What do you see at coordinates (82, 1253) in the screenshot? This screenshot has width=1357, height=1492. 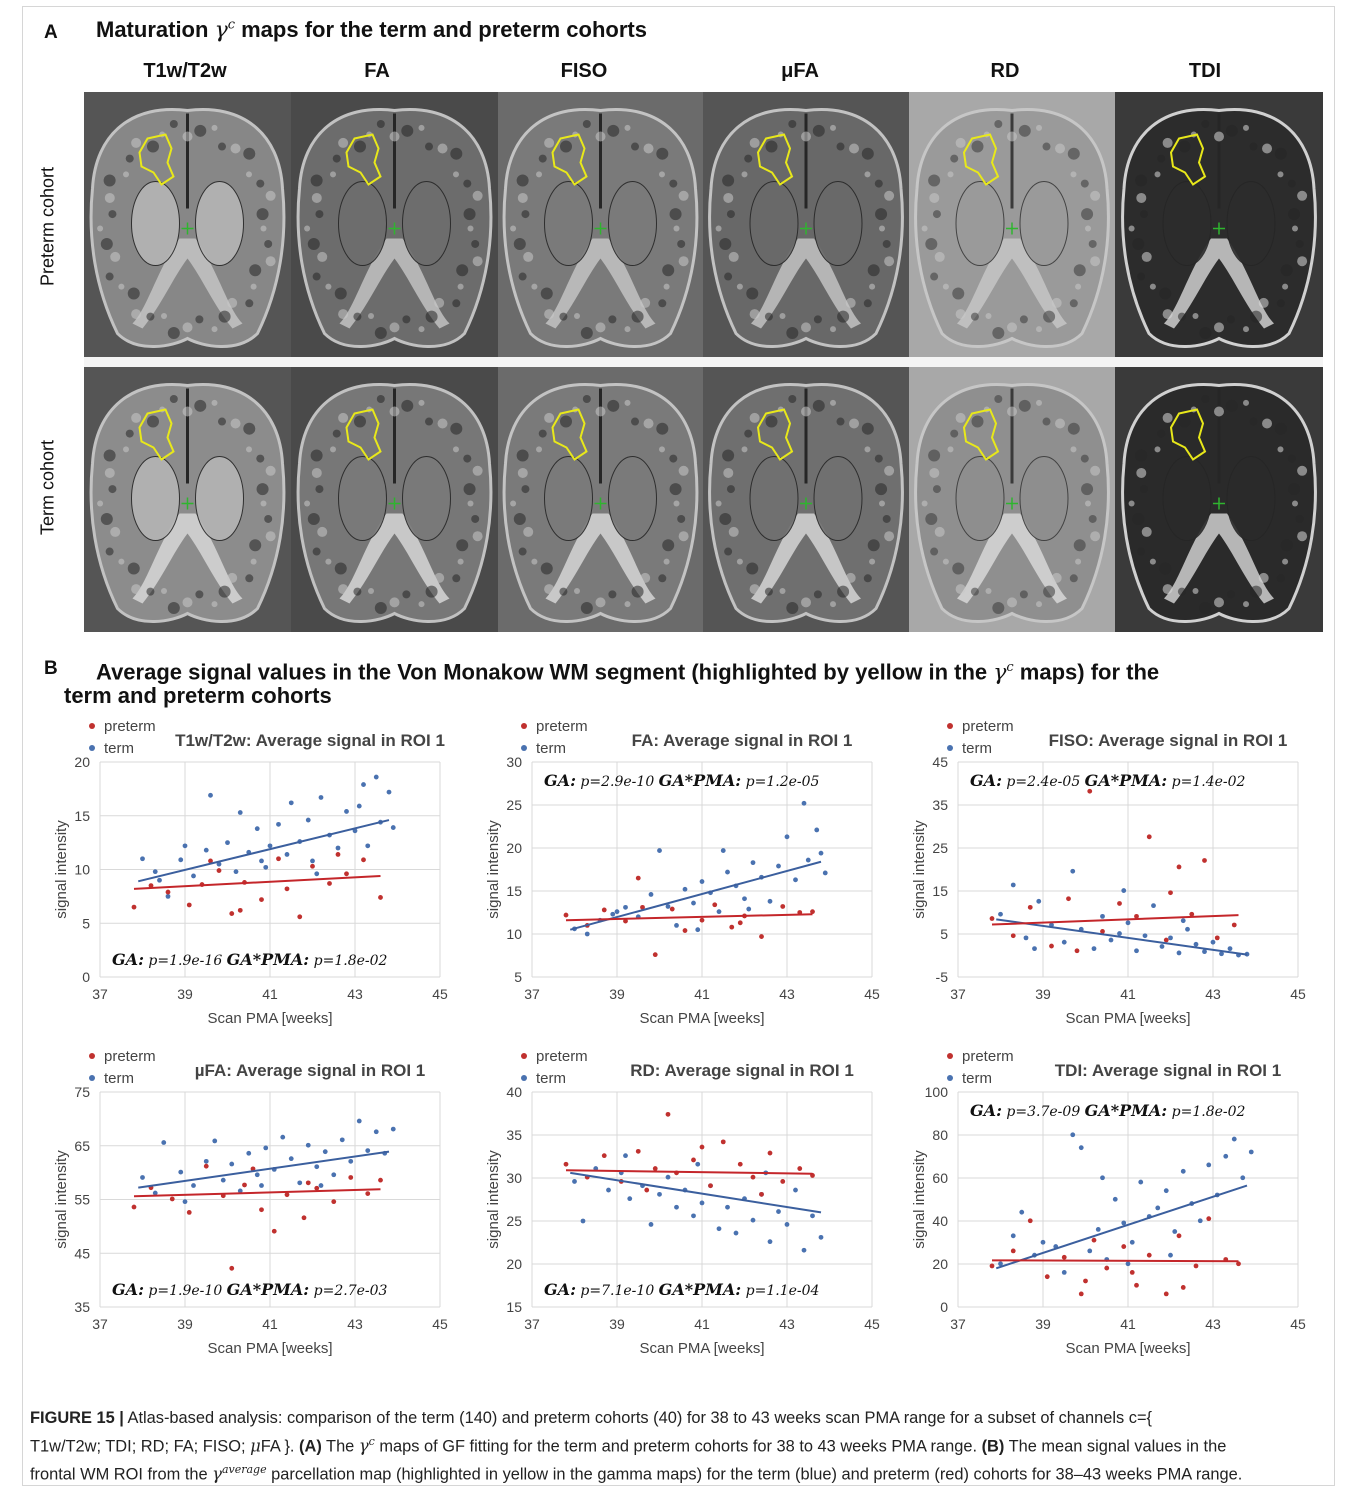 I see `y-tick-label: 45` at bounding box center [82, 1253].